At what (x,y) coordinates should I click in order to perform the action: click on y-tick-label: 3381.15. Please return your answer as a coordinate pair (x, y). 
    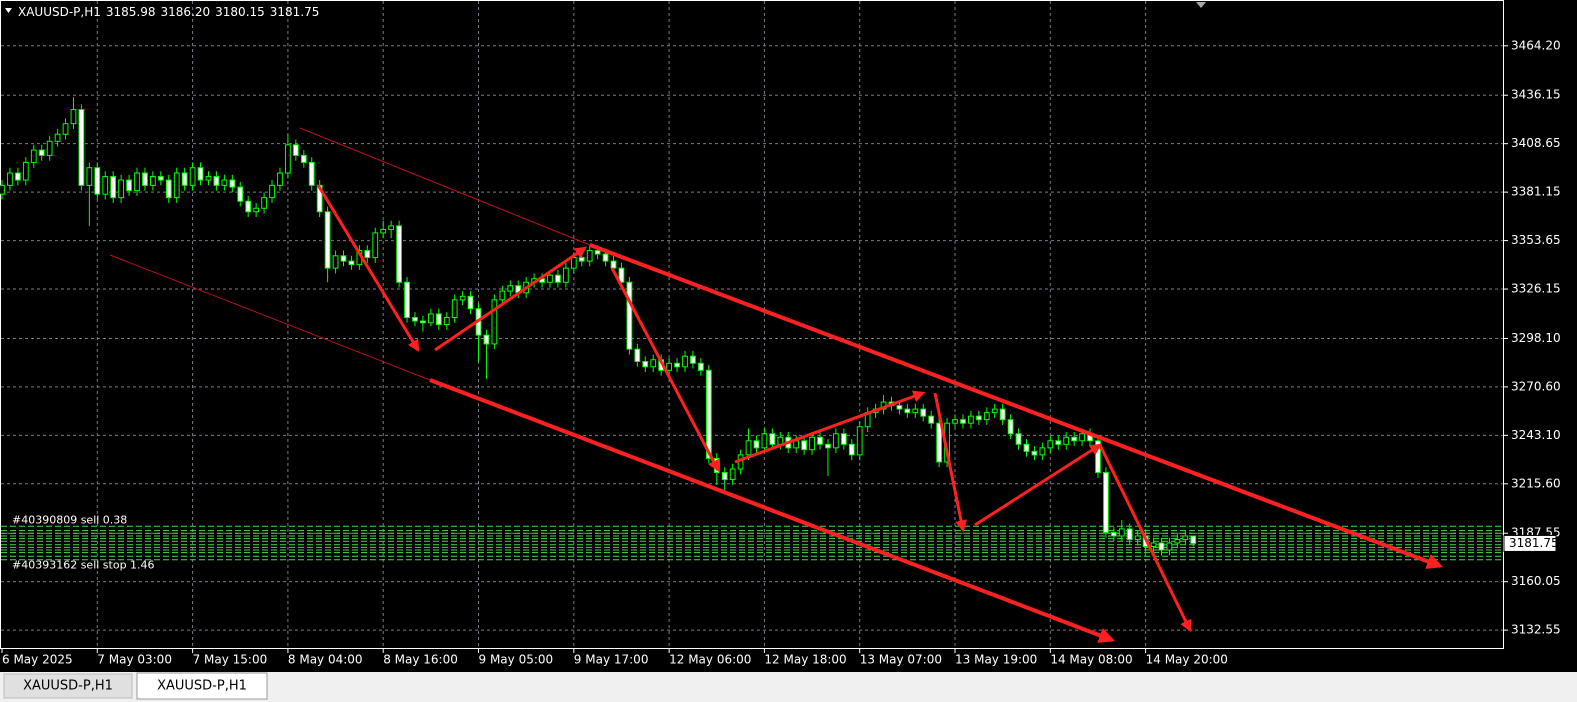
    Looking at the image, I should click on (1536, 192).